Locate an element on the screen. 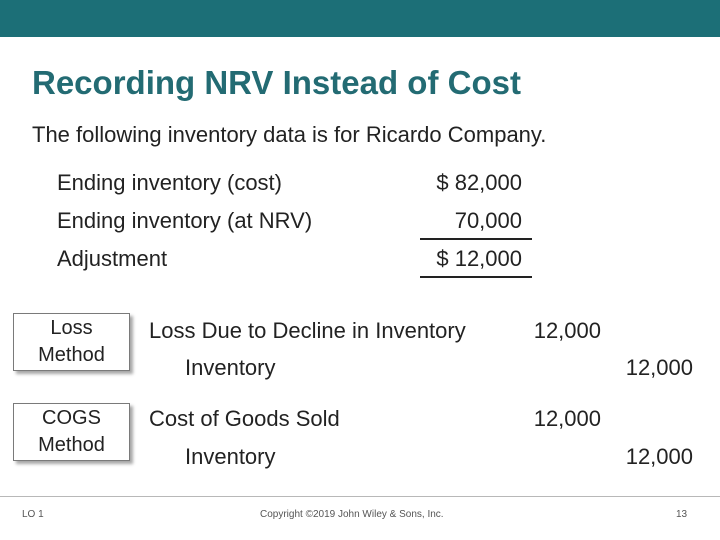  cogs-method-box: COGS Method is located at coordinates (71, 432).